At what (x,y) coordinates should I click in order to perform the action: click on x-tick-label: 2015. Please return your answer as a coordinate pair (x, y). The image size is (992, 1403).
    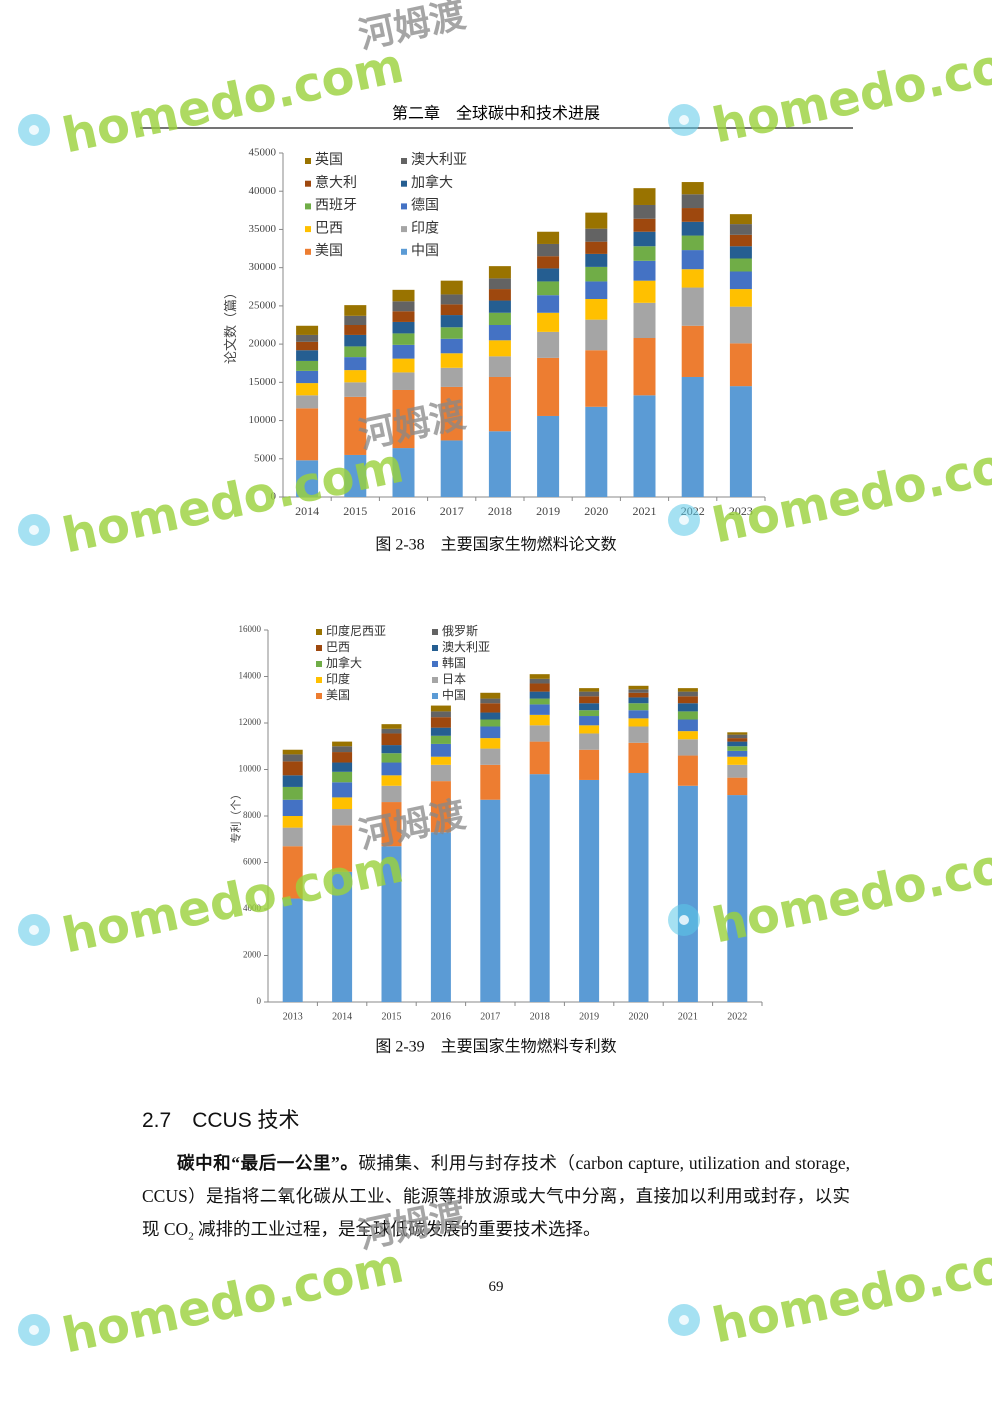
    Looking at the image, I should click on (392, 1016).